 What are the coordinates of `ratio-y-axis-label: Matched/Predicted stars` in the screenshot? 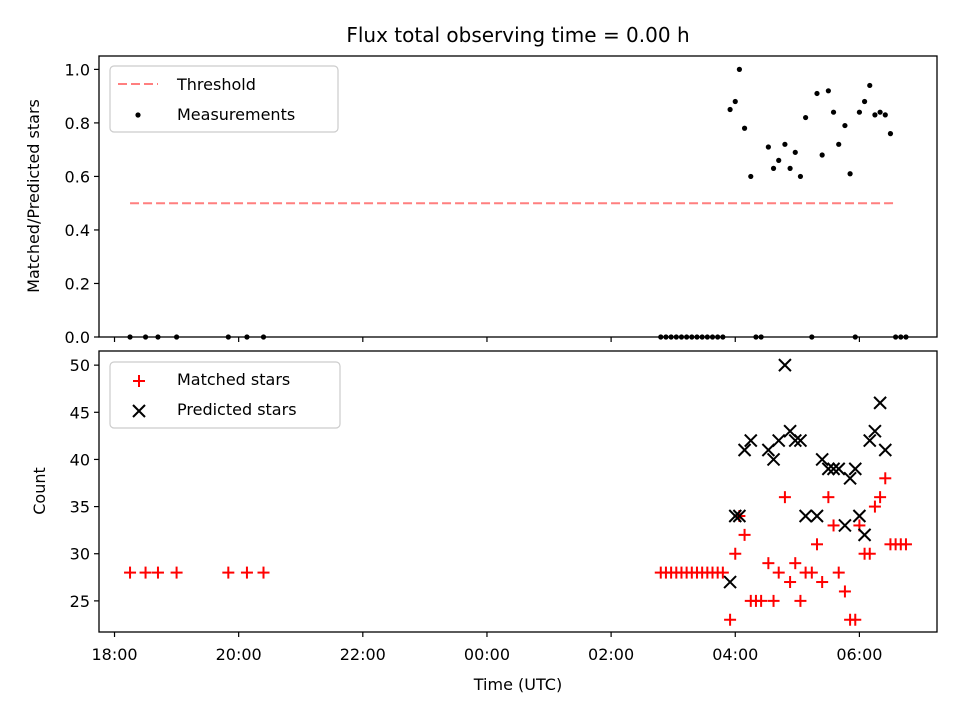 It's located at (33, 196).